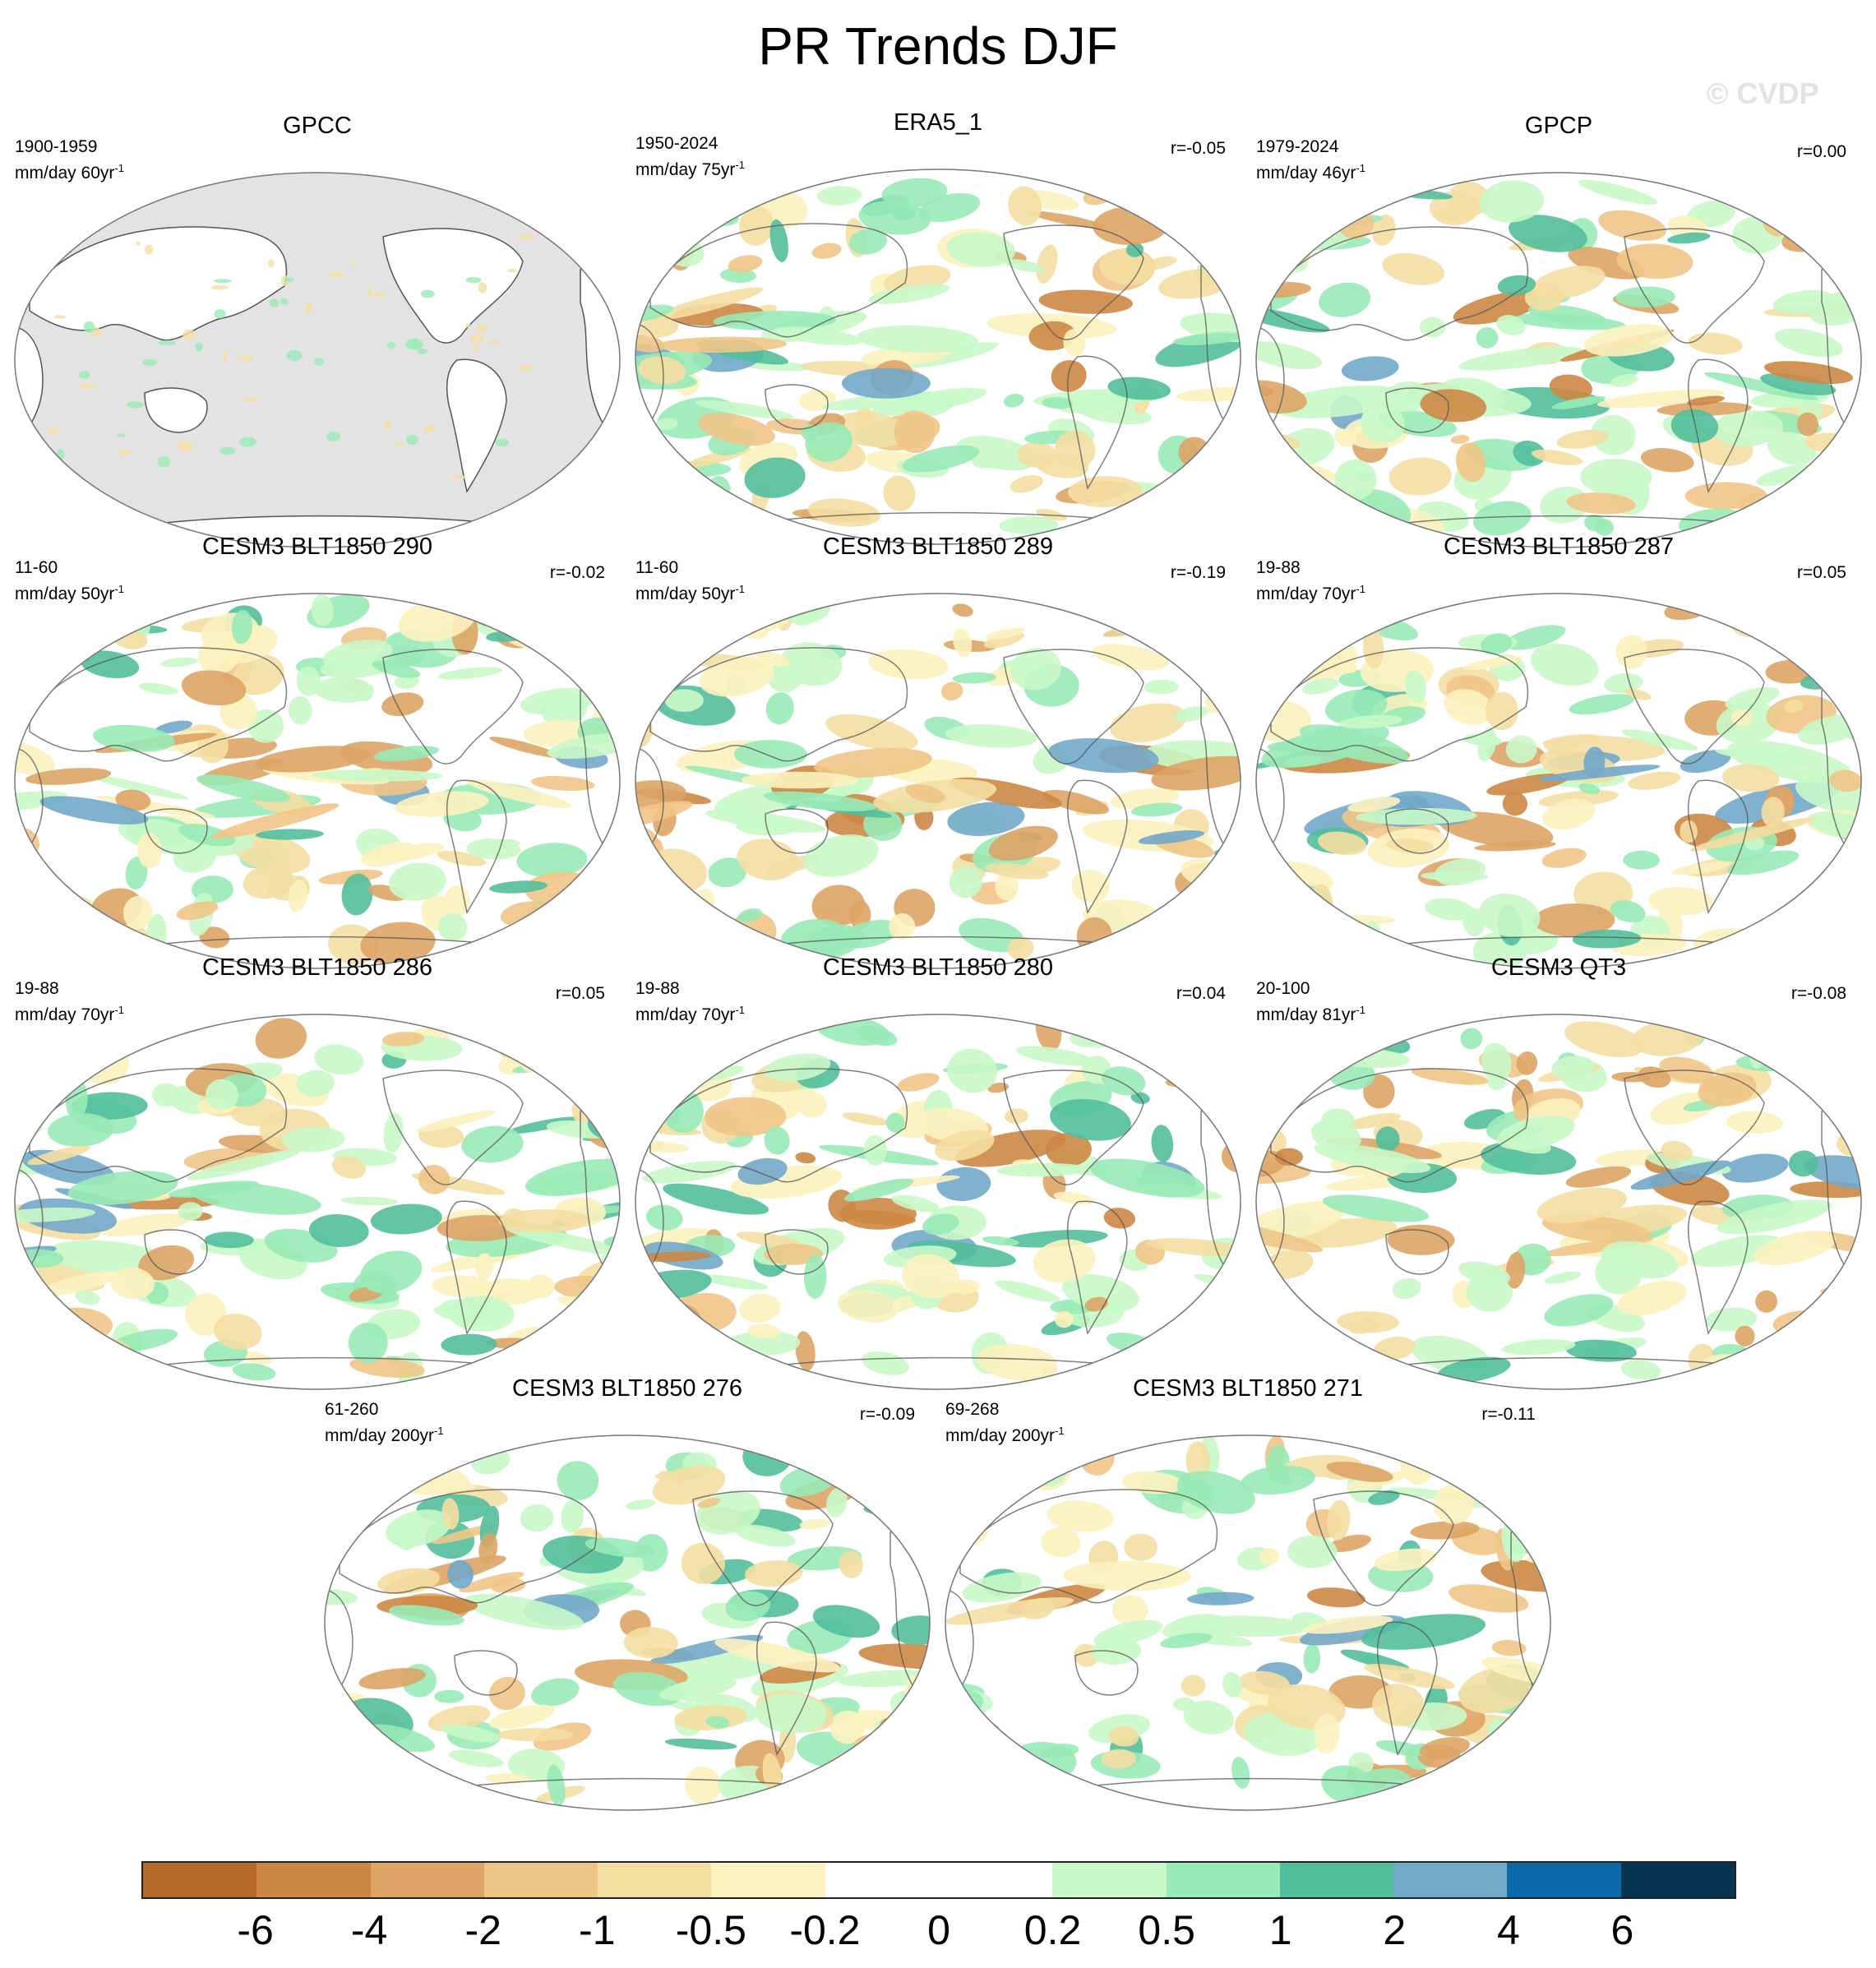  Describe the element at coordinates (317, 547) in the screenshot. I see `panel-title: CESM3 BLT1850 290` at that location.